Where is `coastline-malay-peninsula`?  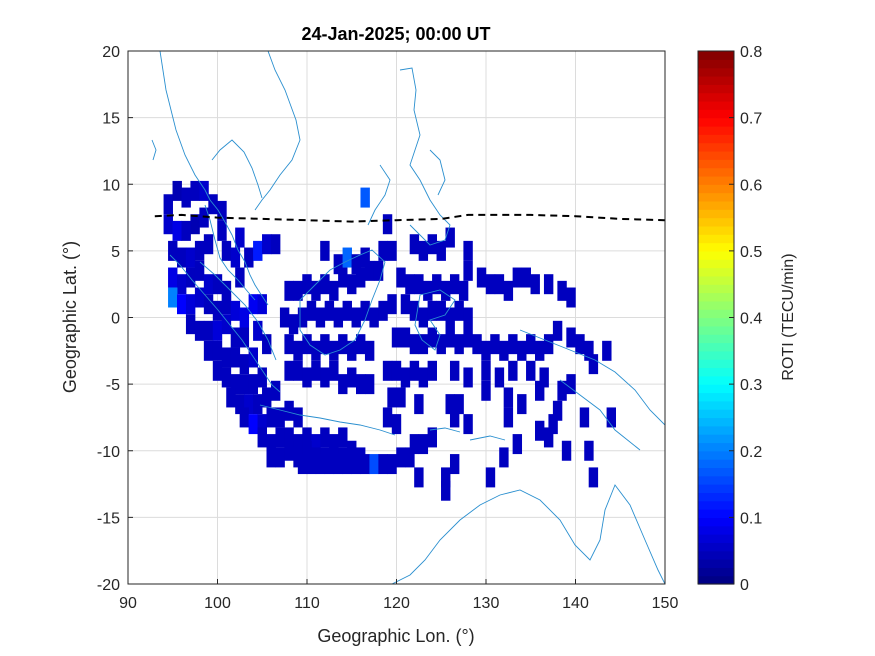
coastline-malay-peninsula is located at coordinates (230, 252).